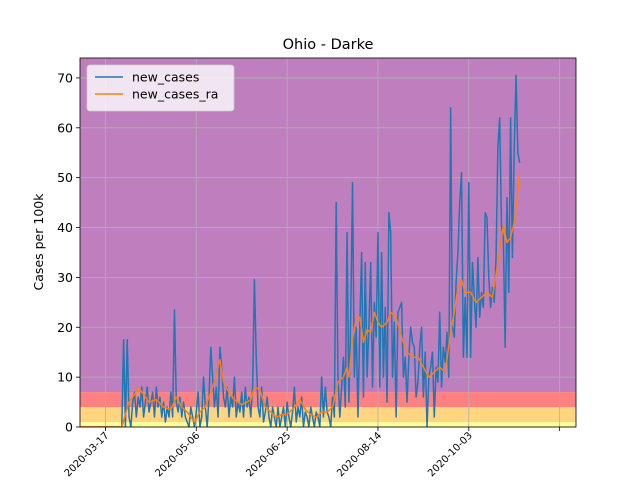 This screenshot has width=640, height=480. I want to click on y-tick-label: 50, so click(65, 177).